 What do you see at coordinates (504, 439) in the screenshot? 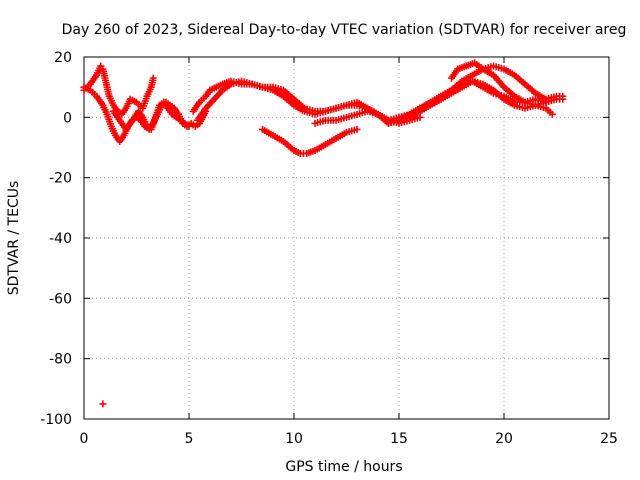
I see `x-tick-label: 20` at bounding box center [504, 439].